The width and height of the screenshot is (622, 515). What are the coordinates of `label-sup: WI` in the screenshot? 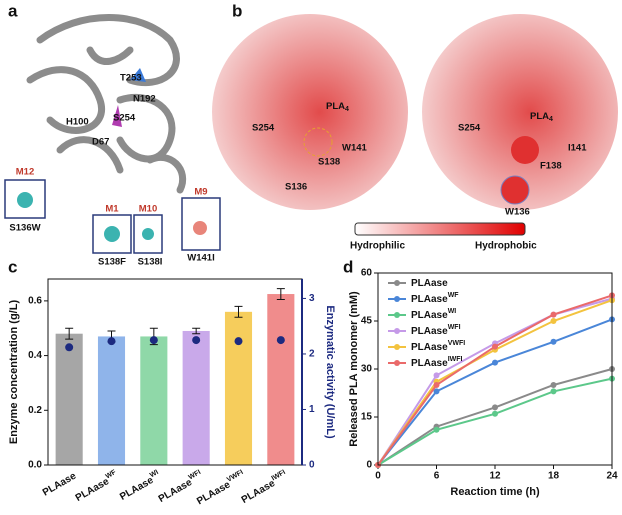 It's located at (452, 311).